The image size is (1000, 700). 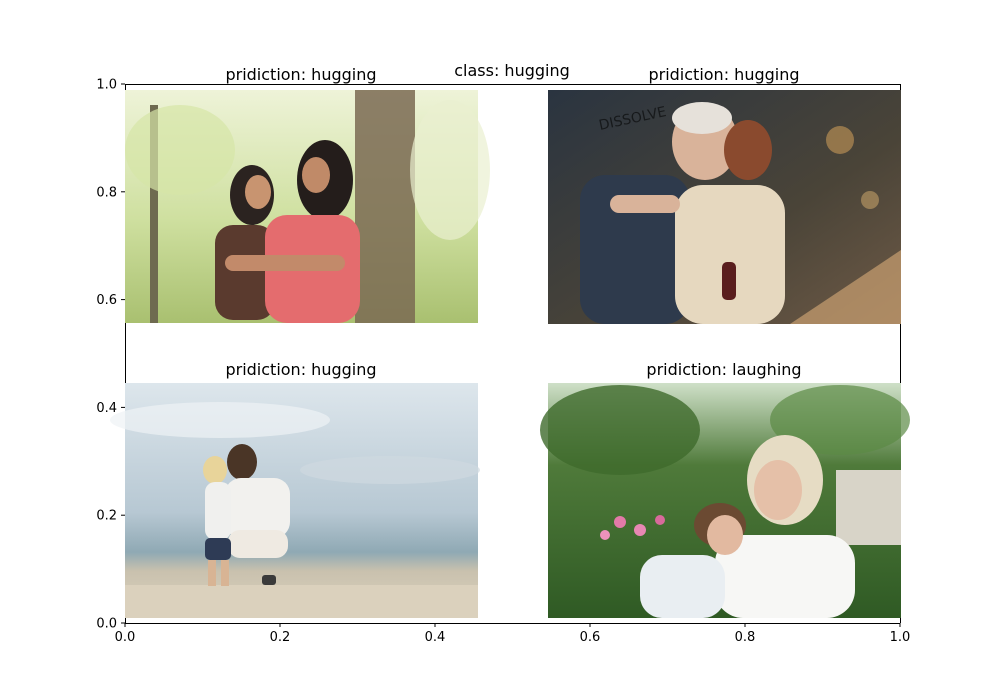 What do you see at coordinates (300, 369) in the screenshot?
I see `panel-3-title: pridiction: hugging` at bounding box center [300, 369].